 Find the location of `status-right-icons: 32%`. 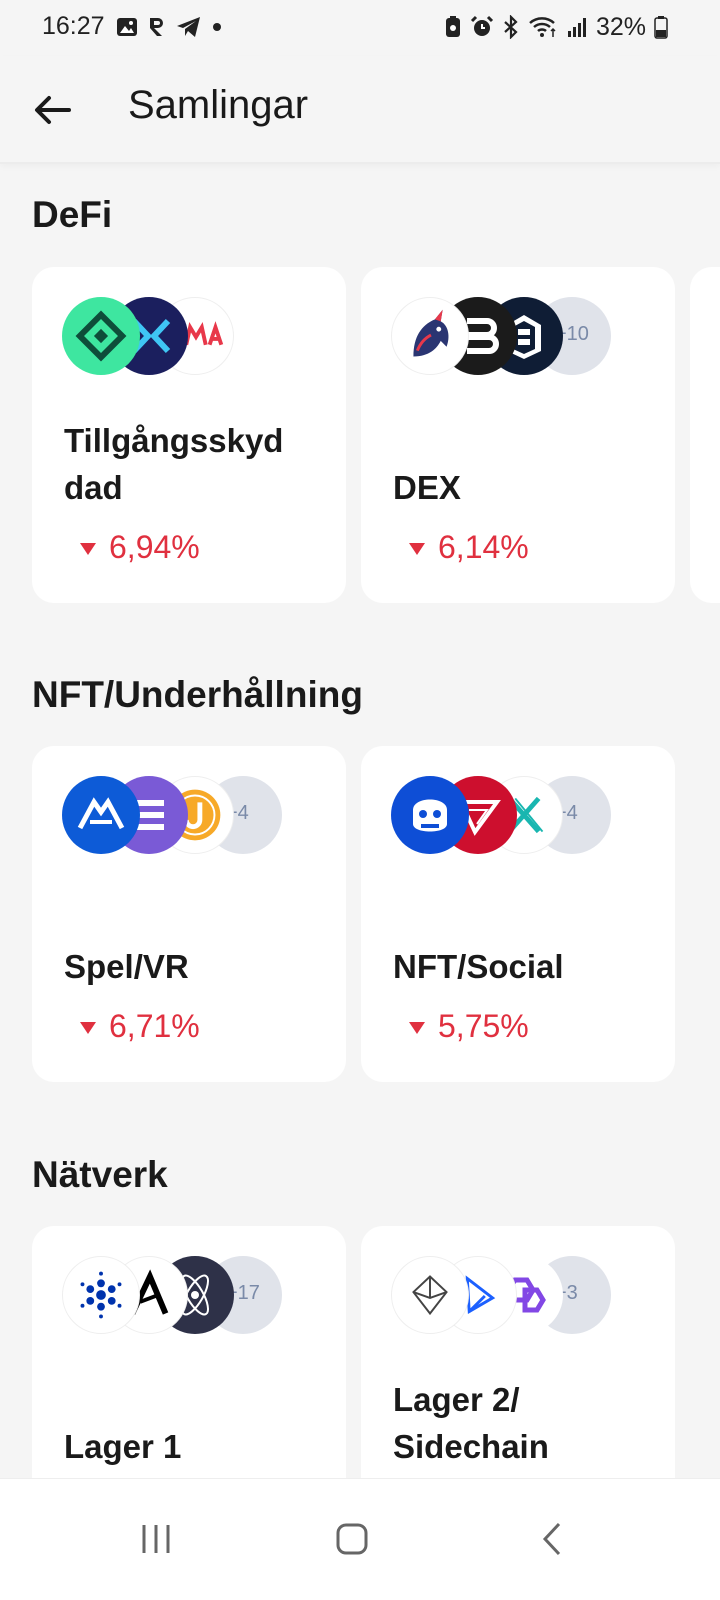

status-right-icons: 32% is located at coordinates (556, 27).